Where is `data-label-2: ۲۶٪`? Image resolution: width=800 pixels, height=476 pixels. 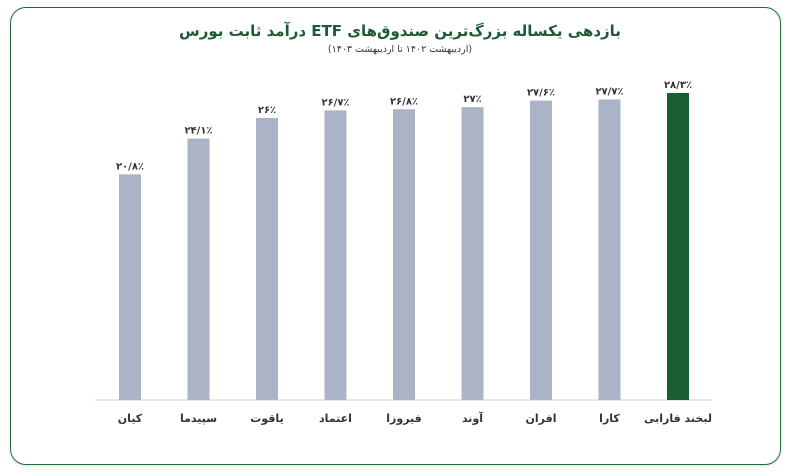
data-label-2: ۲۶٪ is located at coordinates (267, 110).